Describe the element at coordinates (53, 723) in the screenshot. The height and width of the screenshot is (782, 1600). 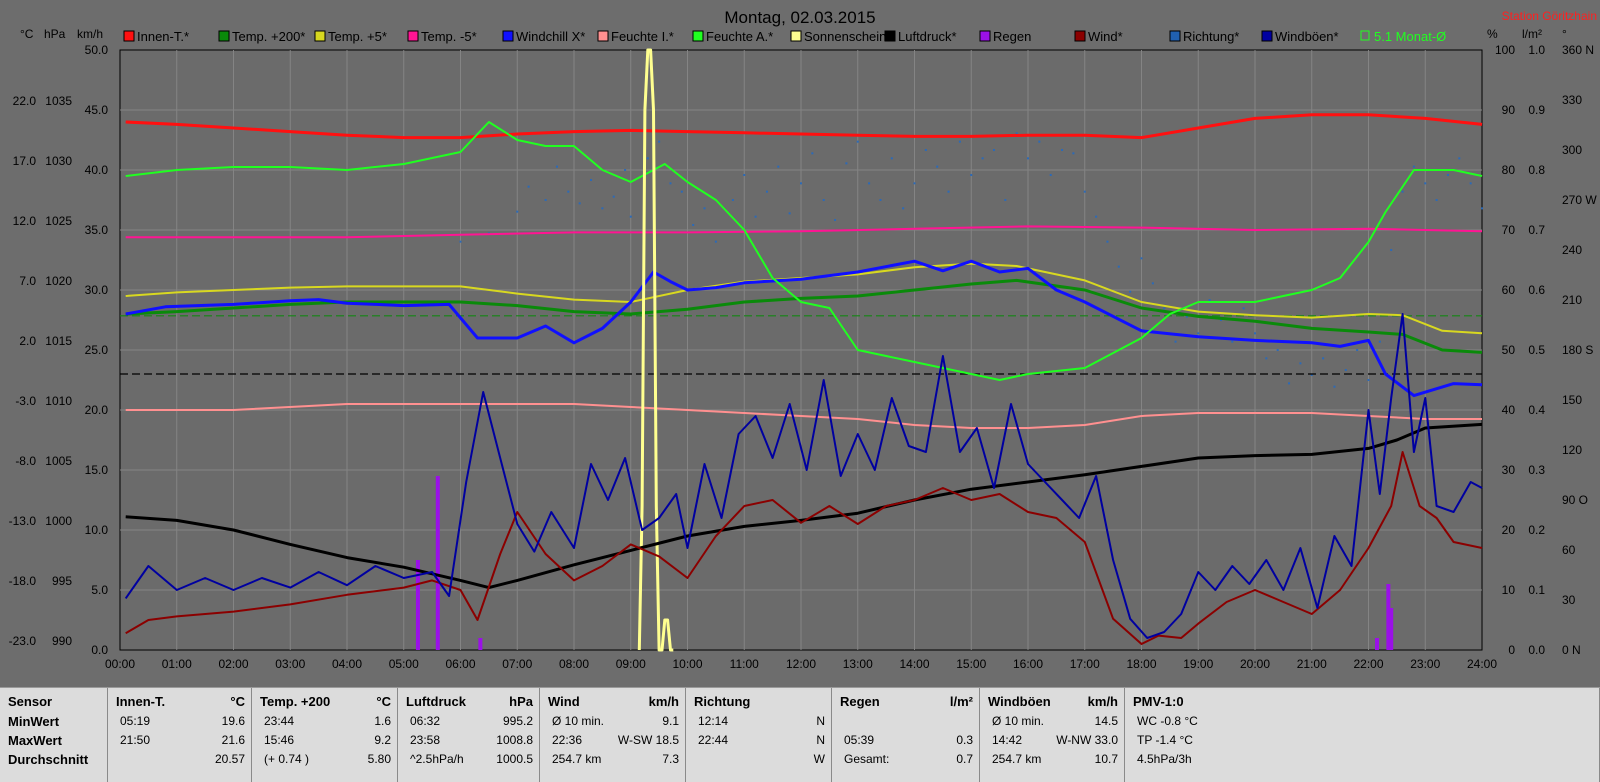
I see `stats-row: MinWert` at that location.